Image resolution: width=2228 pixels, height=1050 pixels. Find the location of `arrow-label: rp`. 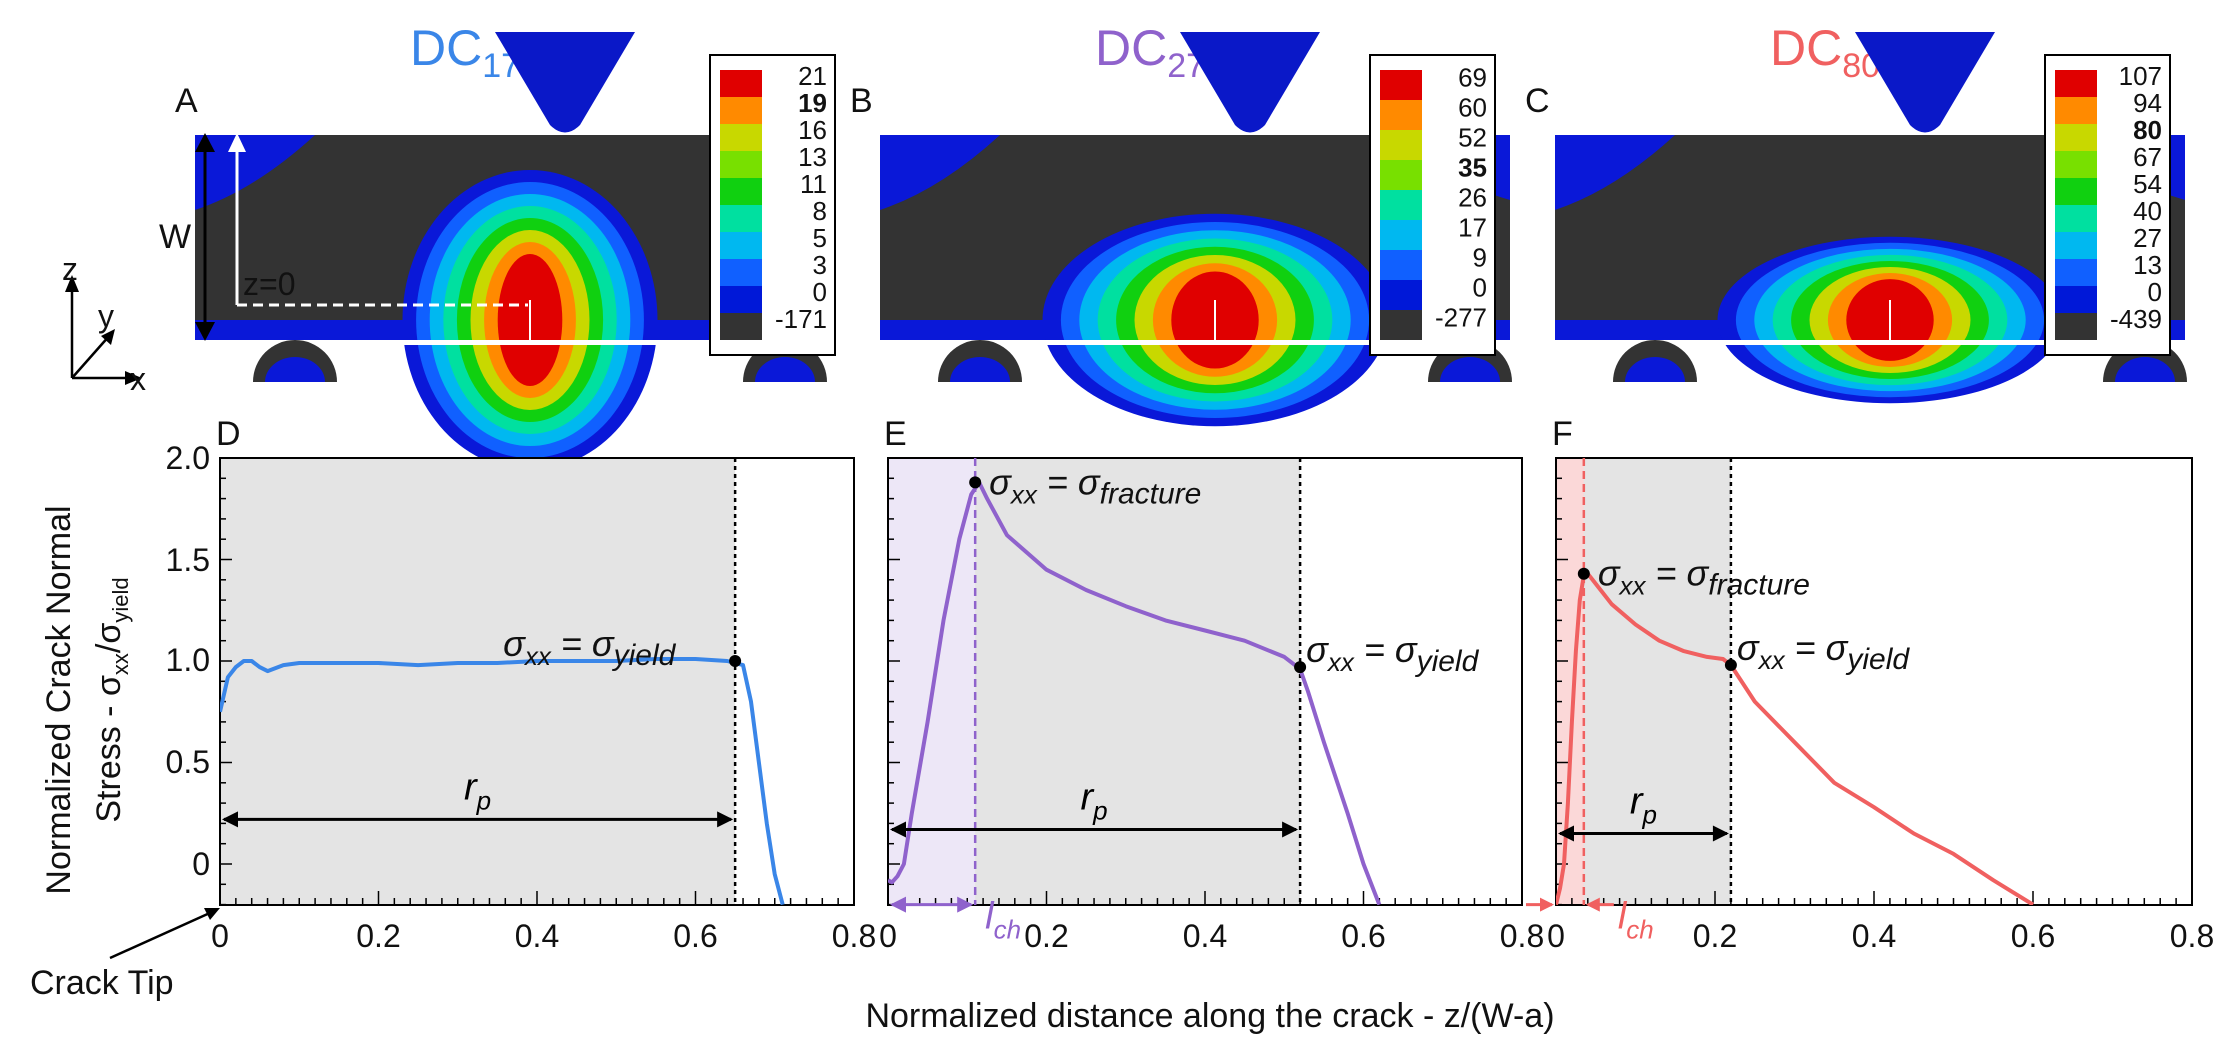

arrow-label: rp is located at coordinates (1093, 800).